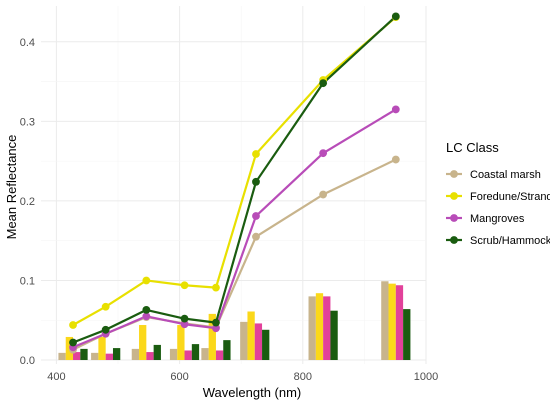 This screenshot has width=550, height=404. What do you see at coordinates (56, 377) in the screenshot?
I see `x-tick-label: 400` at bounding box center [56, 377].